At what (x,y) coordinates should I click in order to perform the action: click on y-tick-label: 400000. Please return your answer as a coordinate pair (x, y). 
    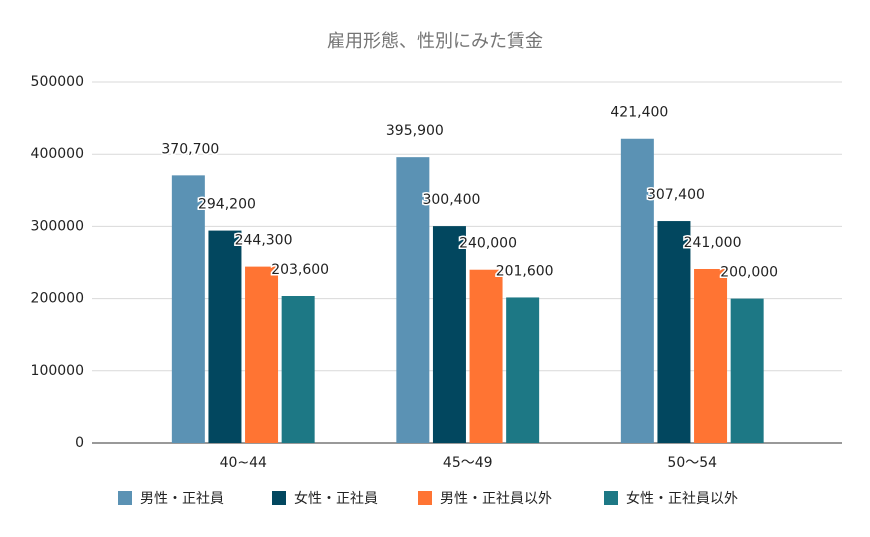
    Looking at the image, I should click on (57, 154).